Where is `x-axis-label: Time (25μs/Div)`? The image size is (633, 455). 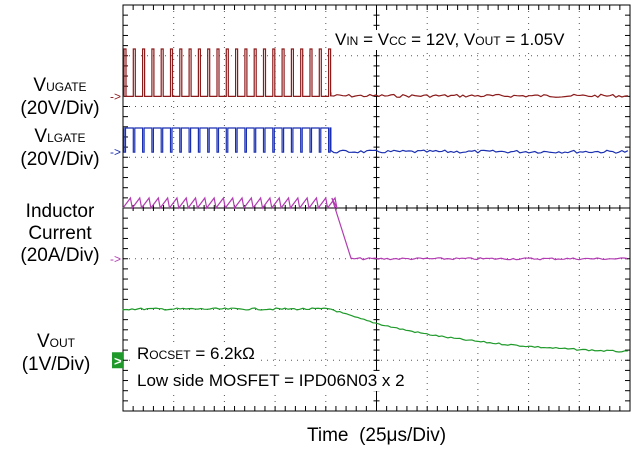
x-axis-label: Time (25μs/Div) is located at coordinates (376, 435).